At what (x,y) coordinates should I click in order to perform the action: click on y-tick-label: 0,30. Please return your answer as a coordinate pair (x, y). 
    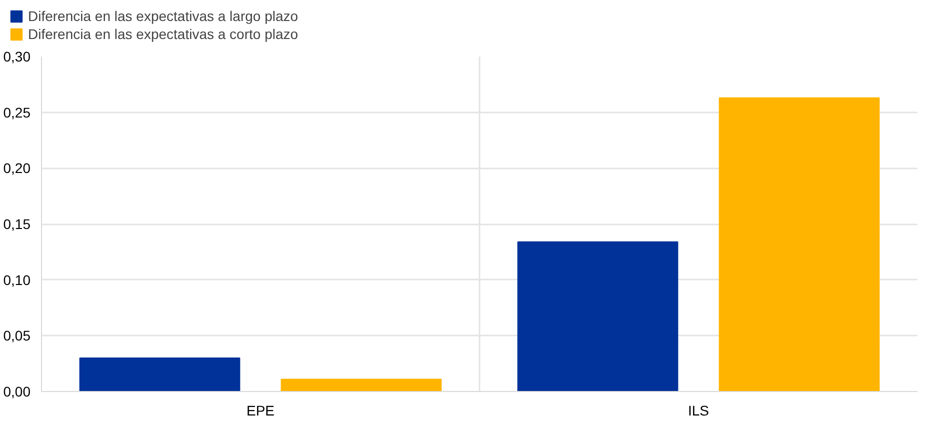
    Looking at the image, I should click on (17, 56).